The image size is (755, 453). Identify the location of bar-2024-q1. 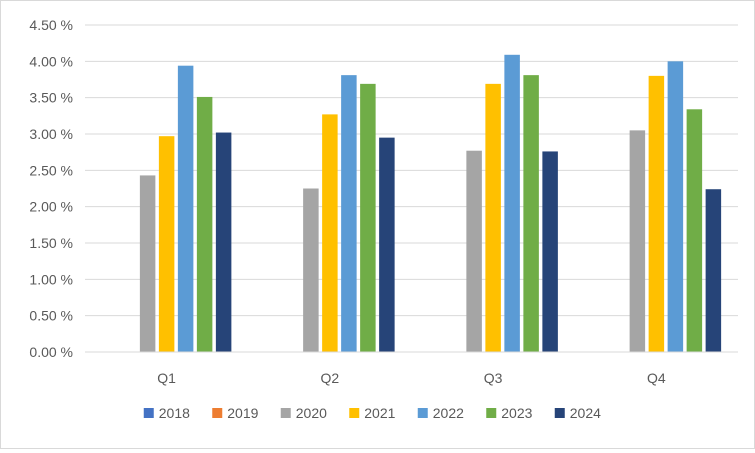
(223, 242).